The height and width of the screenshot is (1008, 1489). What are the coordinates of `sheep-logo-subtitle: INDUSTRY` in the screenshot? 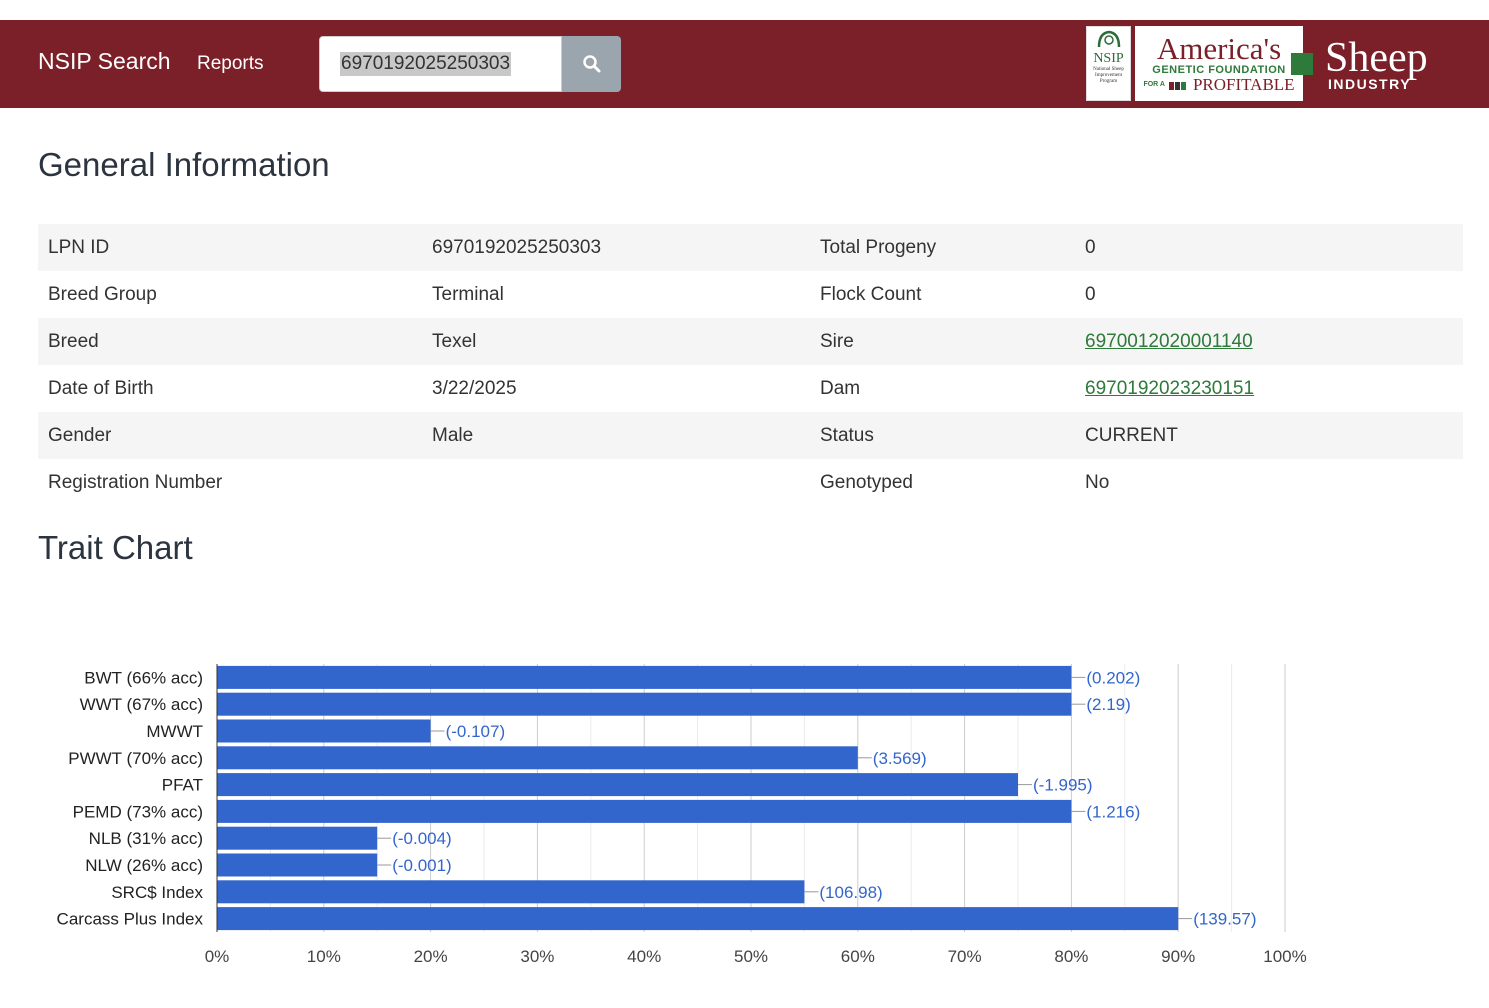 It's located at (1370, 83).